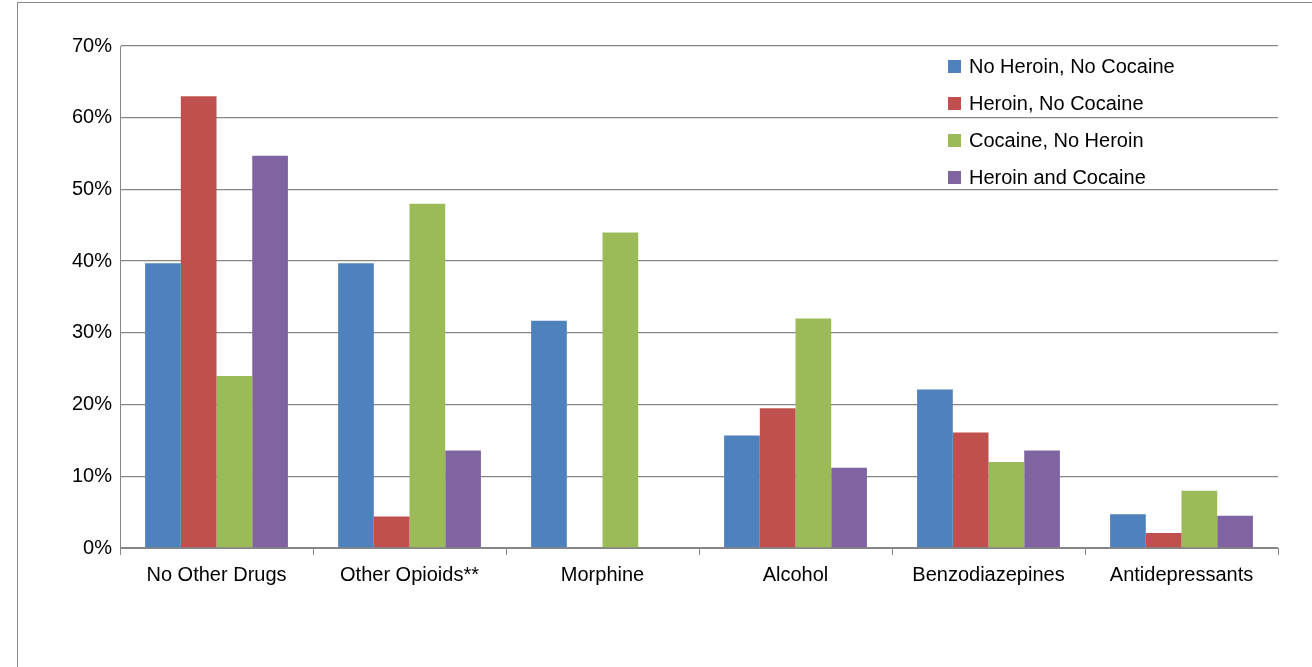 The height and width of the screenshot is (667, 1312). Describe the element at coordinates (1057, 177) in the screenshot. I see `legend-label: Heroin and Cocaine` at that location.